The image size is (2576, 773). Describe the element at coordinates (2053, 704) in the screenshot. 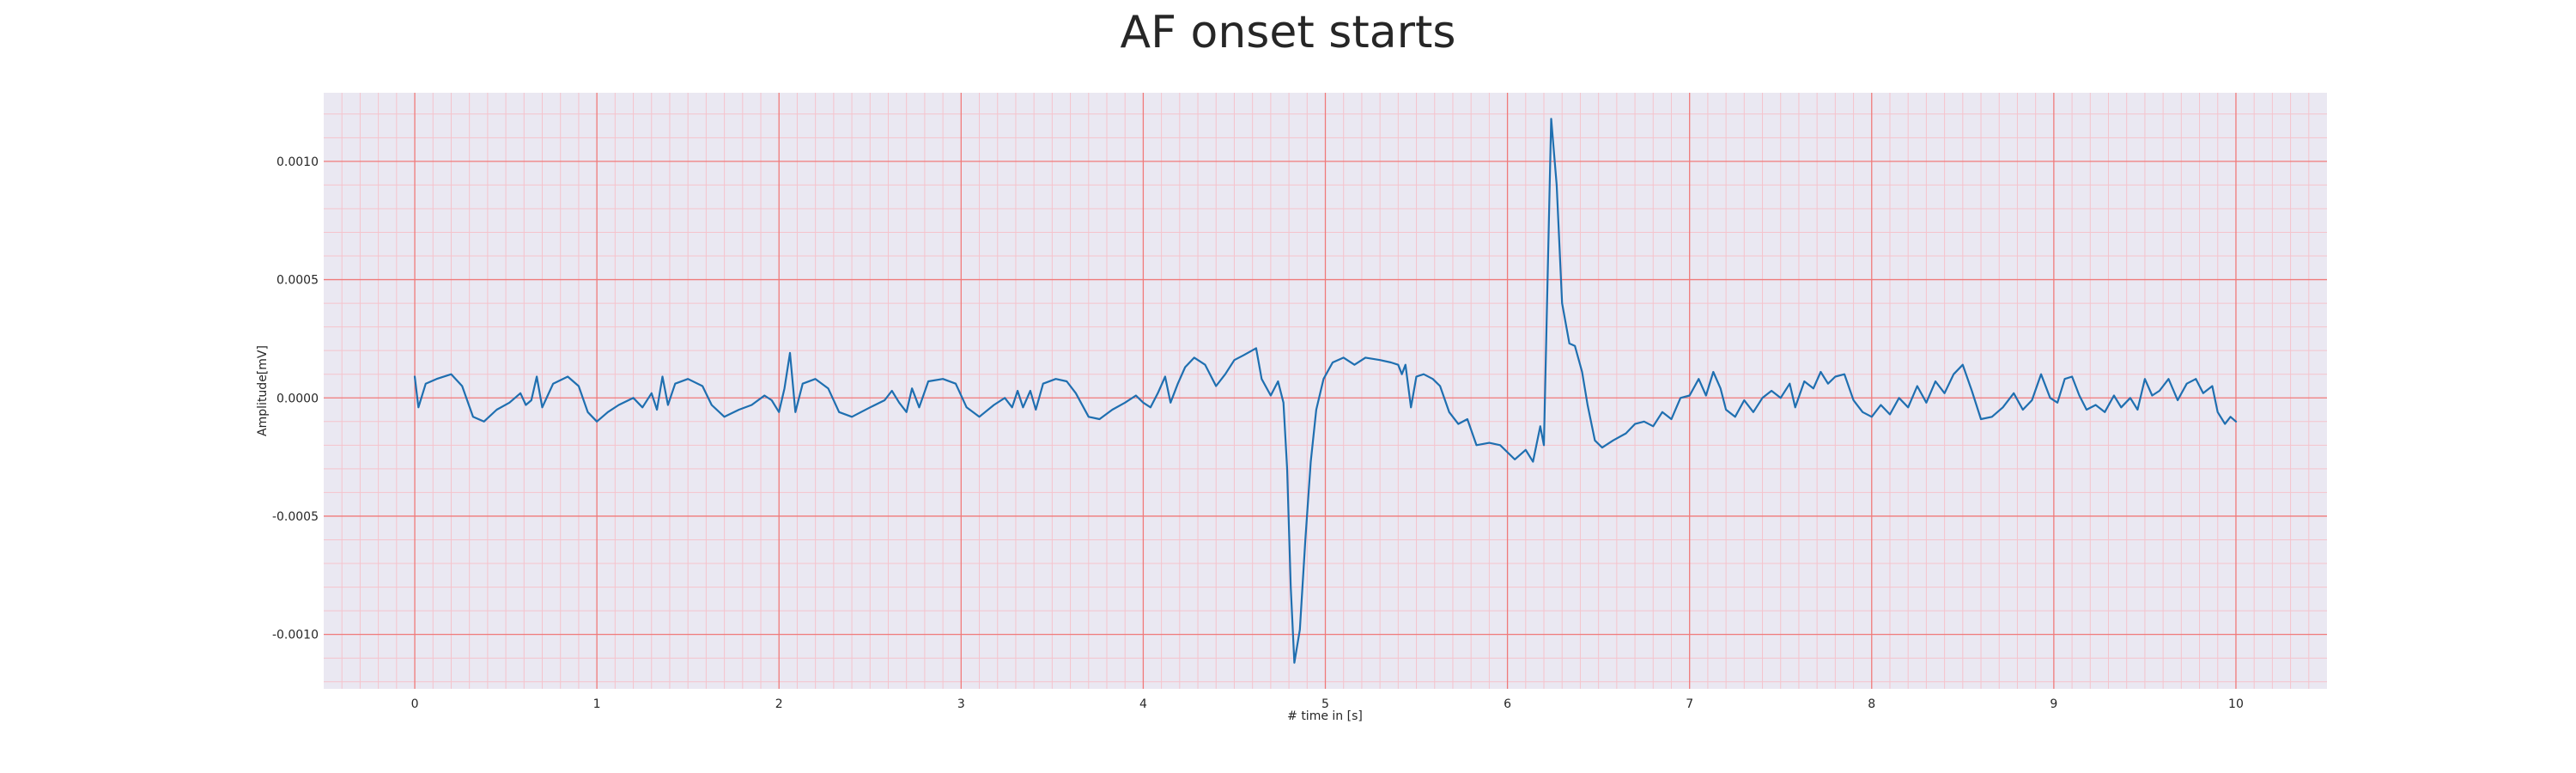

I see `x-tick-label: 9` at that location.